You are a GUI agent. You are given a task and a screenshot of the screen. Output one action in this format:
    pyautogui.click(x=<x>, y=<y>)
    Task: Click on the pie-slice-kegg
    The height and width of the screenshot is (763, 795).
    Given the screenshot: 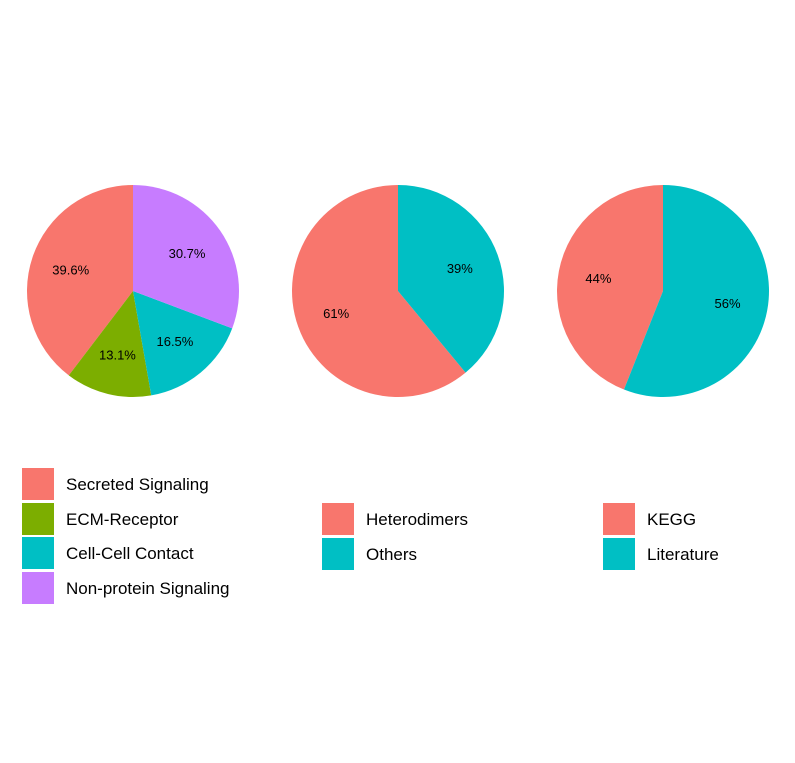 What is the action you would take?
    pyautogui.click(x=610, y=287)
    